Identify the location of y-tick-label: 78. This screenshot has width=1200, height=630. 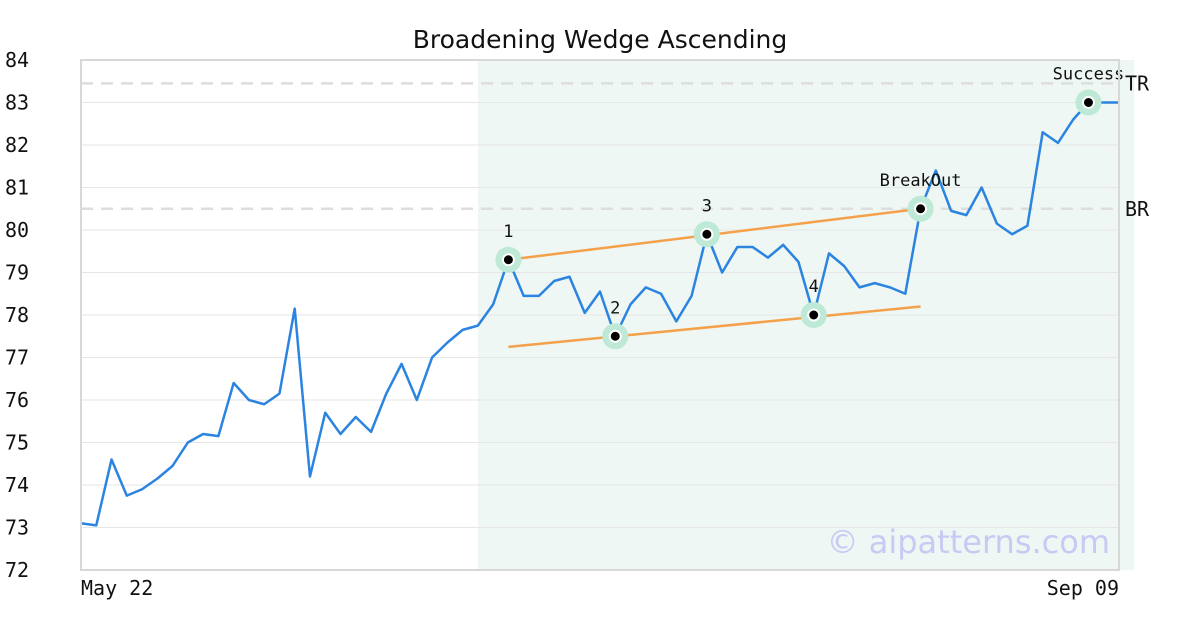
(17, 315).